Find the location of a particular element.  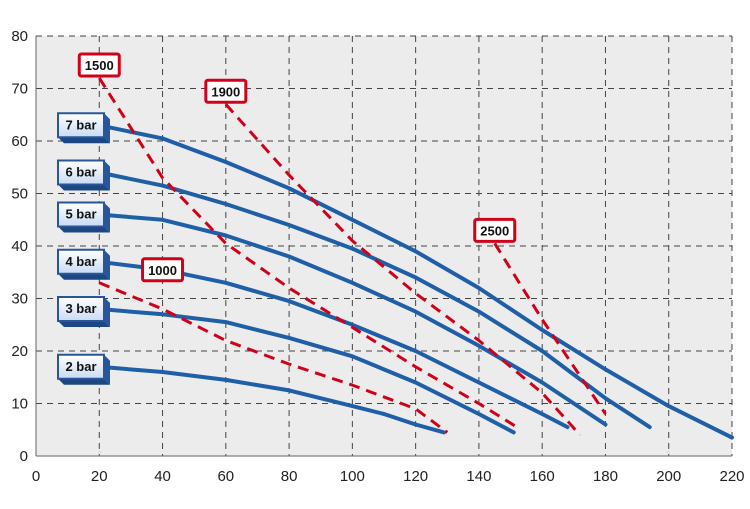

speed-box-1900: 1900 is located at coordinates (226, 91).